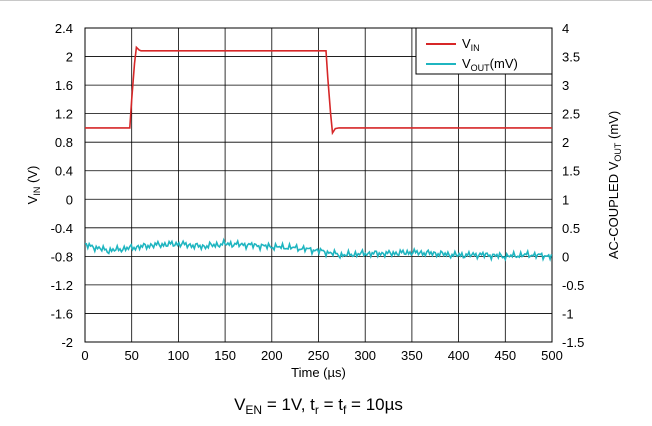  What do you see at coordinates (565, 28) in the screenshot?
I see `right-y-tick-label: 4` at bounding box center [565, 28].